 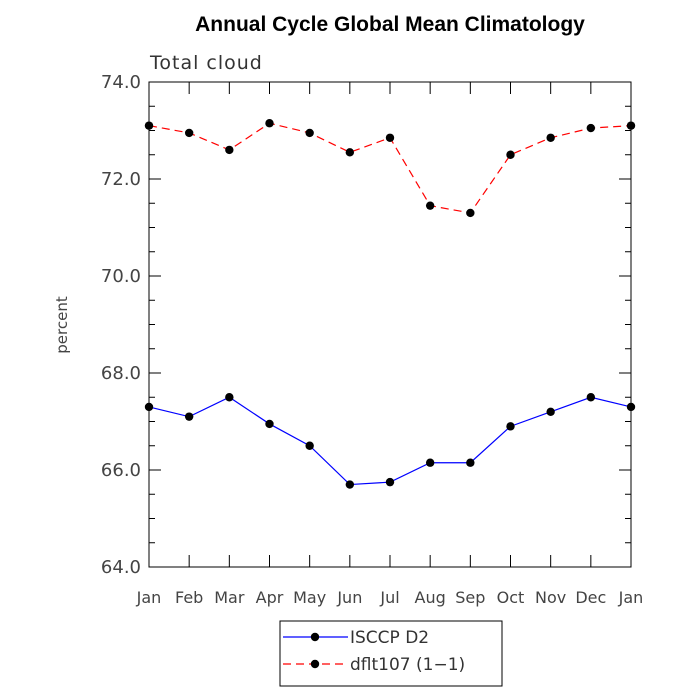 I want to click on x-tick-label: Jun, so click(x=349, y=597).